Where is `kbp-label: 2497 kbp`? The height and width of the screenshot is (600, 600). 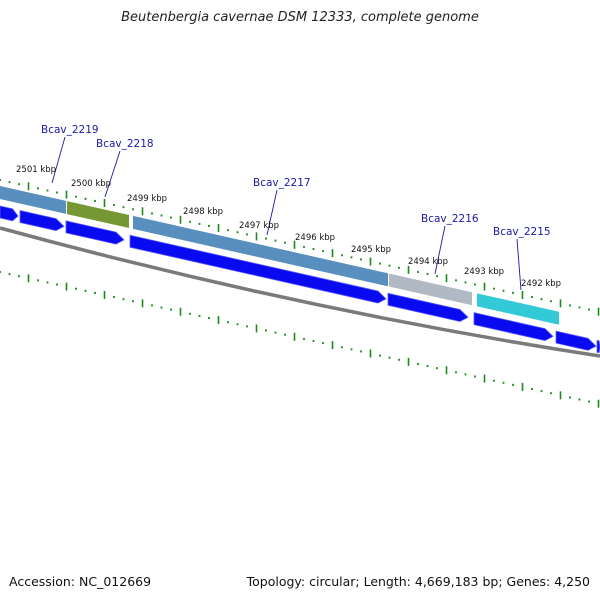 kbp-label: 2497 kbp is located at coordinates (259, 226).